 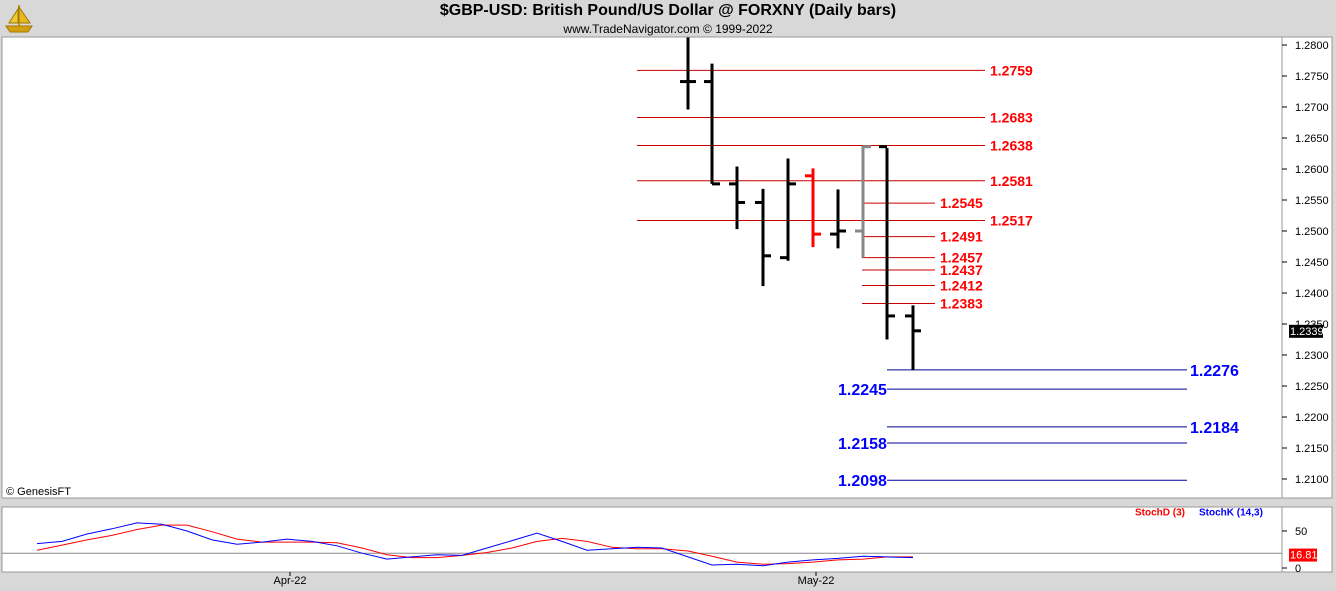 I want to click on resistance-label: 1.2759, so click(x=1011, y=70).